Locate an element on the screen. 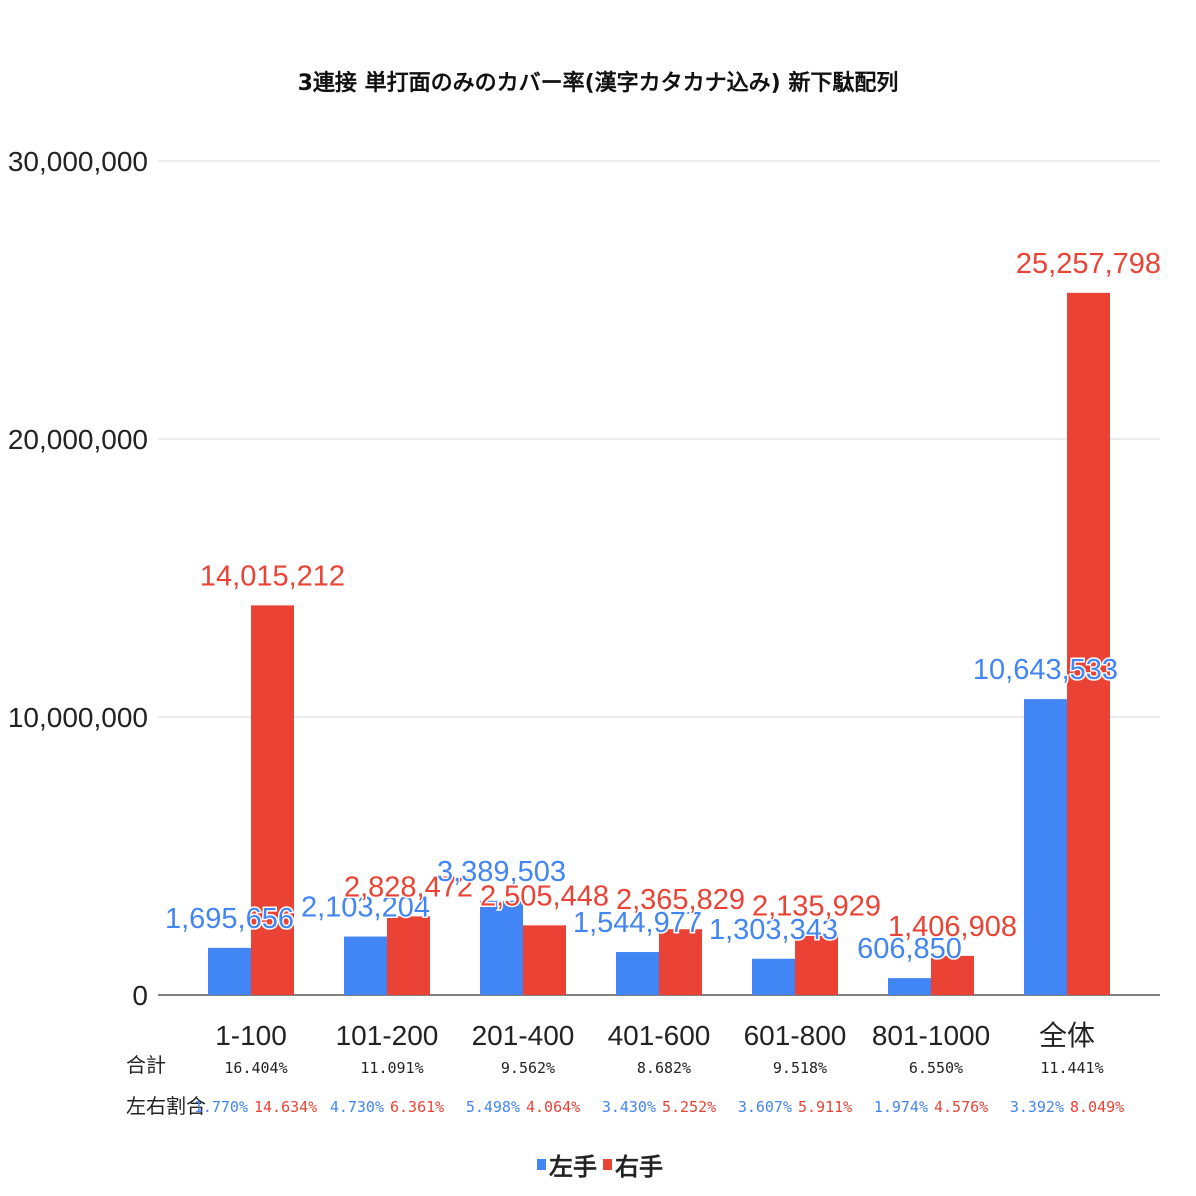 The height and width of the screenshot is (1196, 1196). data-label-right-1-100: 14,015,212 is located at coordinates (272, 576).